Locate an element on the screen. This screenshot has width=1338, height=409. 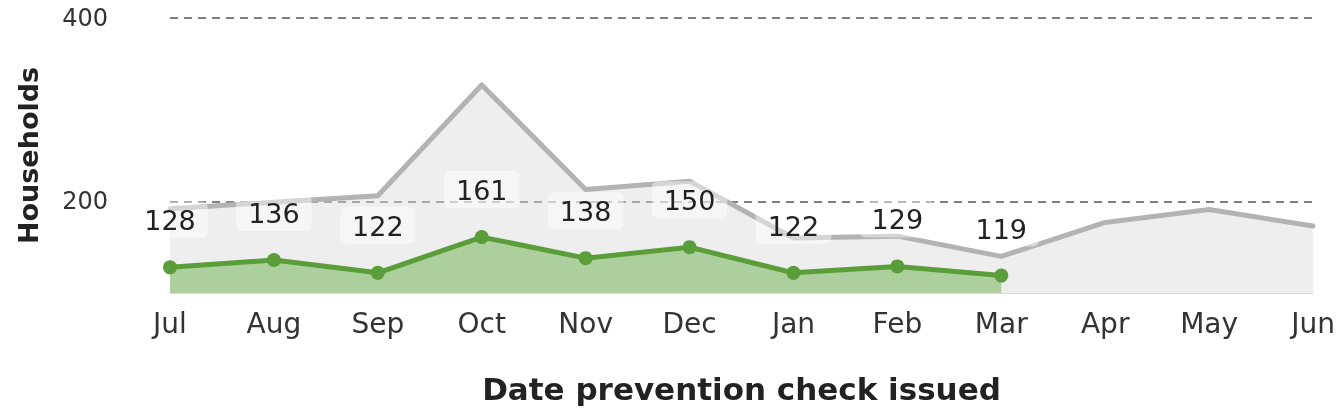
x-tick-label: Nov is located at coordinates (585, 323).